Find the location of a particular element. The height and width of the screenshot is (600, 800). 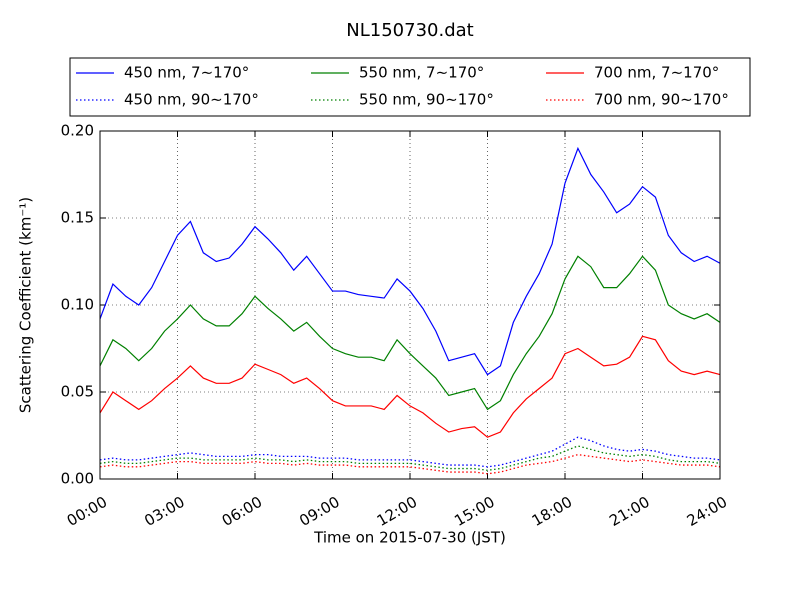

legend-label: 450 nm, 7∼170° is located at coordinates (186, 73).